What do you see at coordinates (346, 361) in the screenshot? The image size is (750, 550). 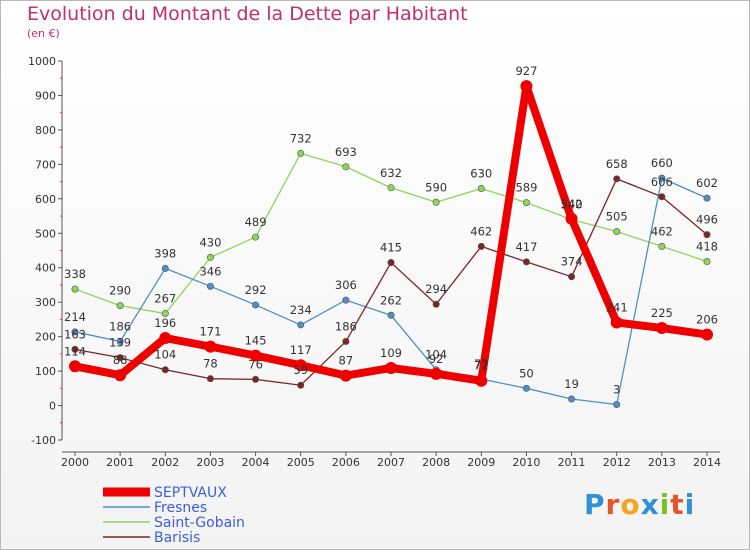 I see `data-label-septvaux: 87` at bounding box center [346, 361].